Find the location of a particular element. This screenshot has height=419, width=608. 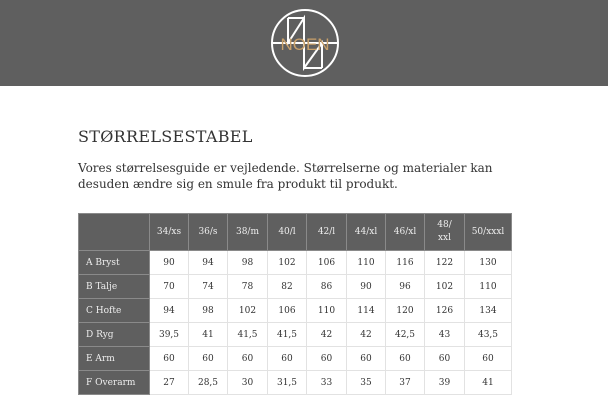

table-cell: 39,5 is located at coordinates (169, 334).